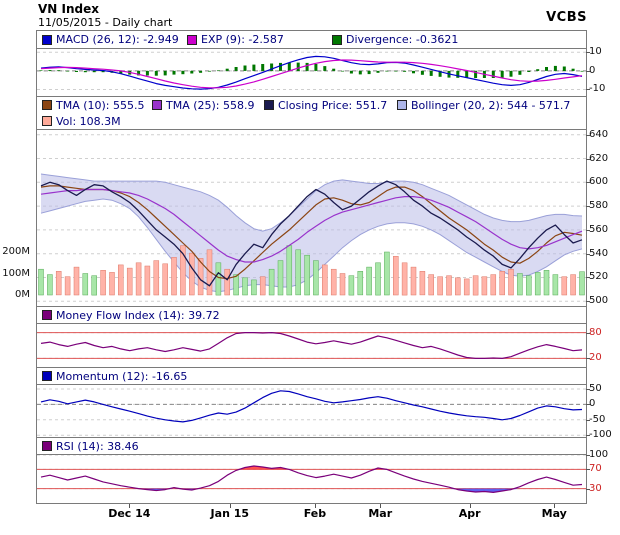  Describe the element at coordinates (315, 513) in the screenshot. I see `x-axis-label: Feb` at that location.